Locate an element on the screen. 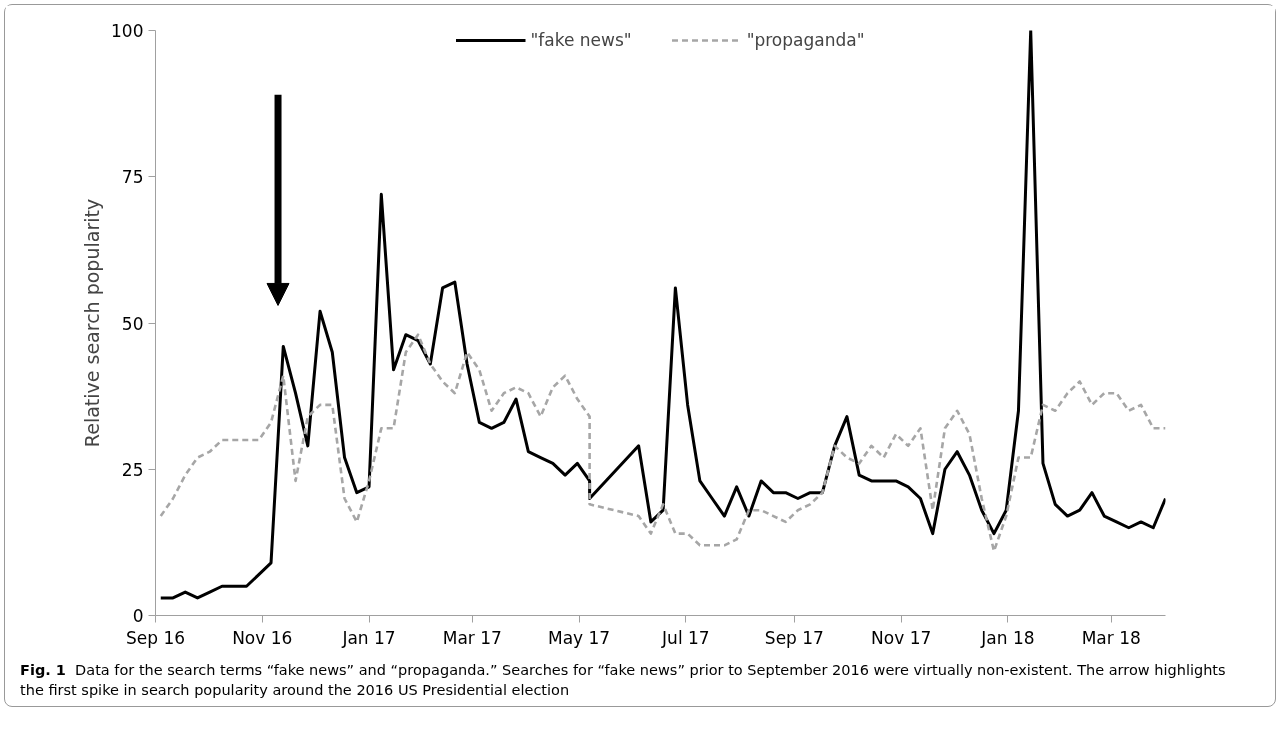  caption: Fig. 1 is located at coordinates (43, 670).